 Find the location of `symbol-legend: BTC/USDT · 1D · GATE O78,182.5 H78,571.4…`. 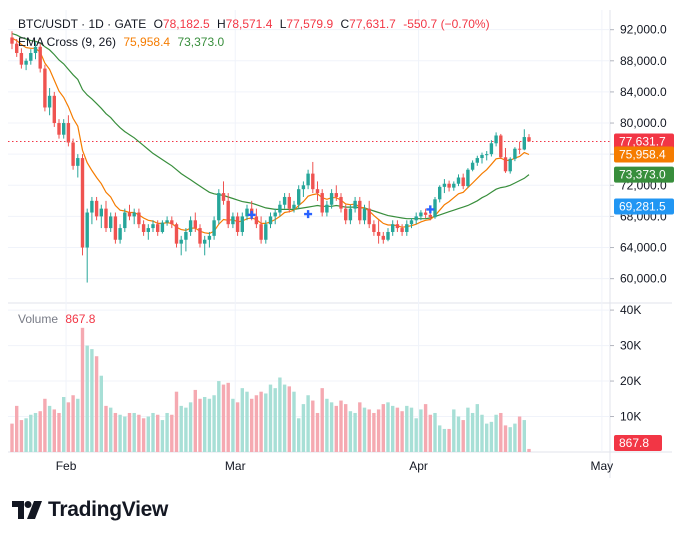

symbol-legend: BTC/USDT · 1D · GATE O78,182.5 H78,571.4… is located at coordinates (258, 24).